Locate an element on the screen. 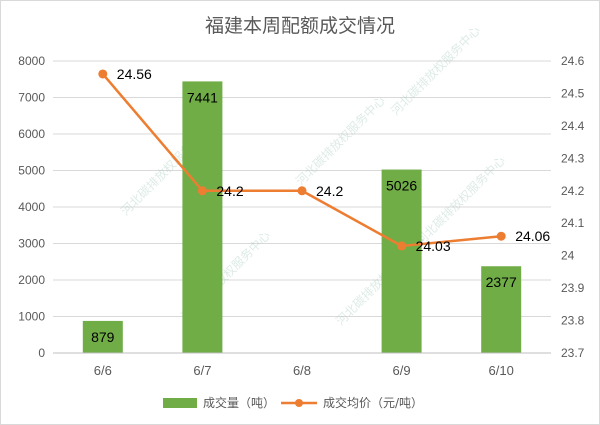 Image resolution: width=600 pixels, height=425 pixels. y-right-tick-label: 23.8 is located at coordinates (573, 321).